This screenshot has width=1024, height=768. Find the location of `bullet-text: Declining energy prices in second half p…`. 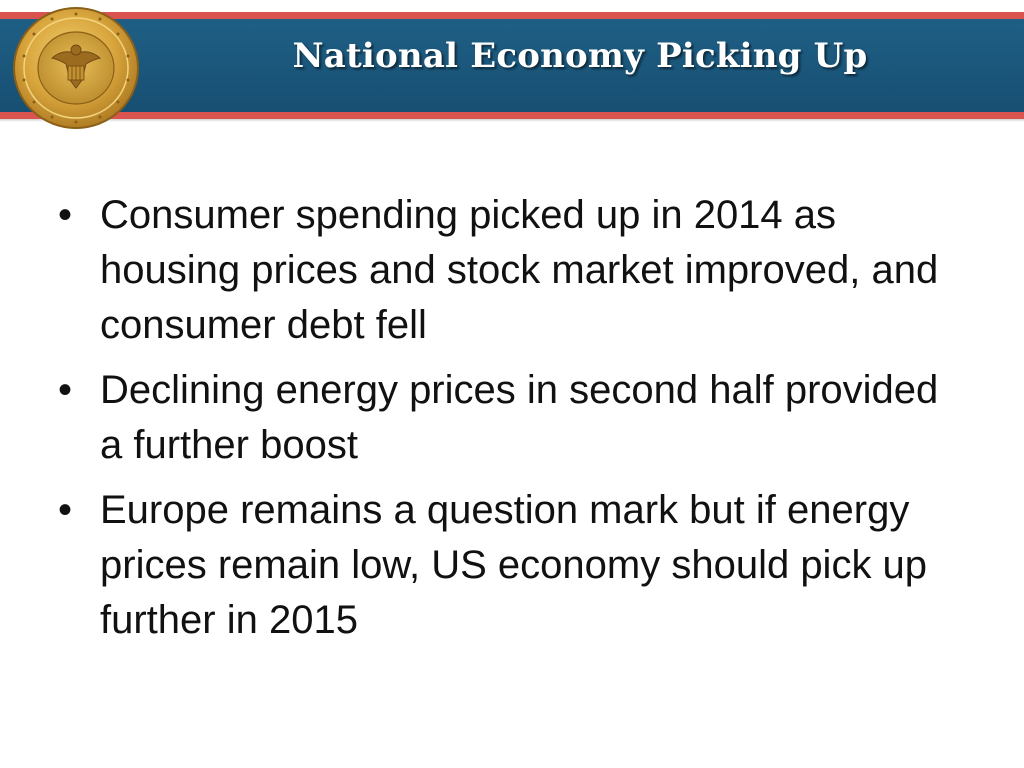

bullet-text: Declining energy prices in second half p… is located at coordinates (519, 417).